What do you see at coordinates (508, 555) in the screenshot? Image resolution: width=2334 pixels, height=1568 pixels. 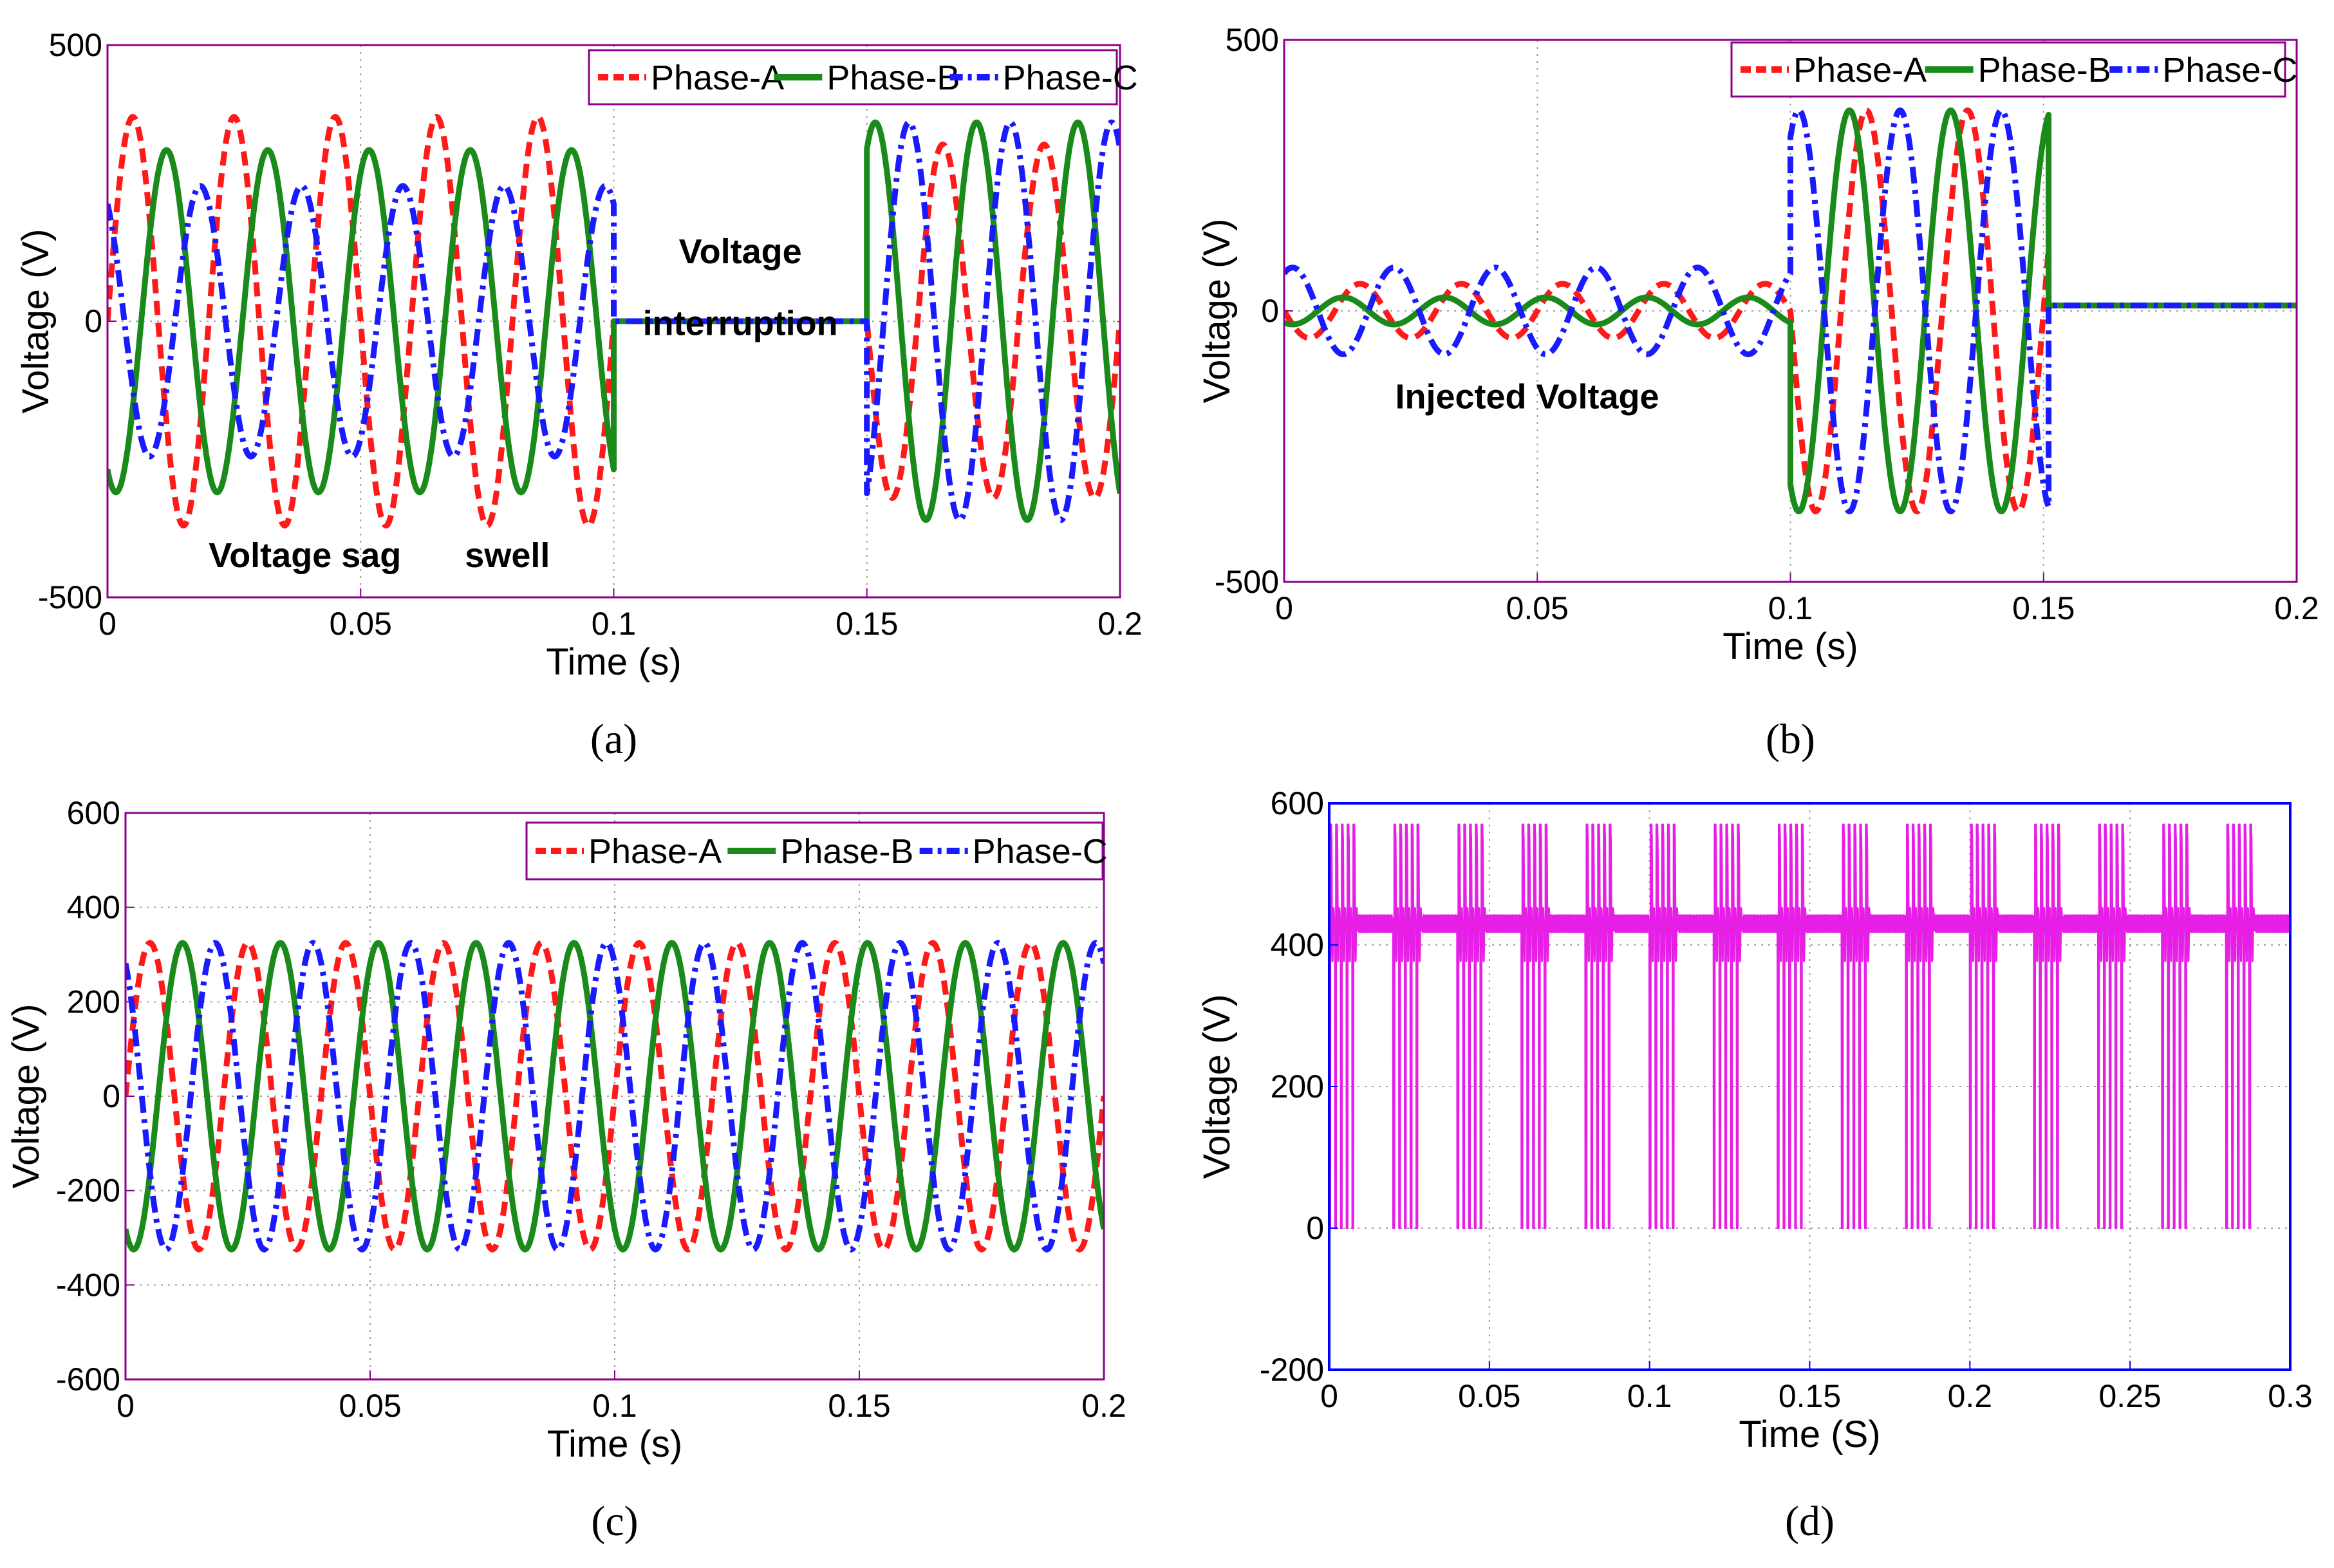 I see `annotation-label: swell` at bounding box center [508, 555].